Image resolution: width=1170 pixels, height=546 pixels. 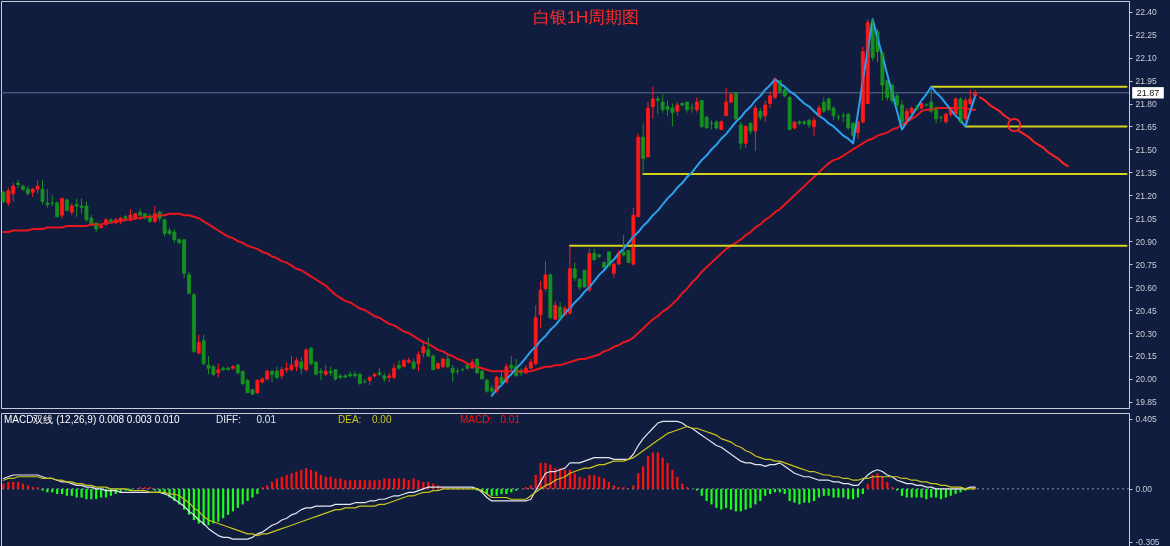 I want to click on ref-line-label: 21.87, so click(x=1148, y=92).